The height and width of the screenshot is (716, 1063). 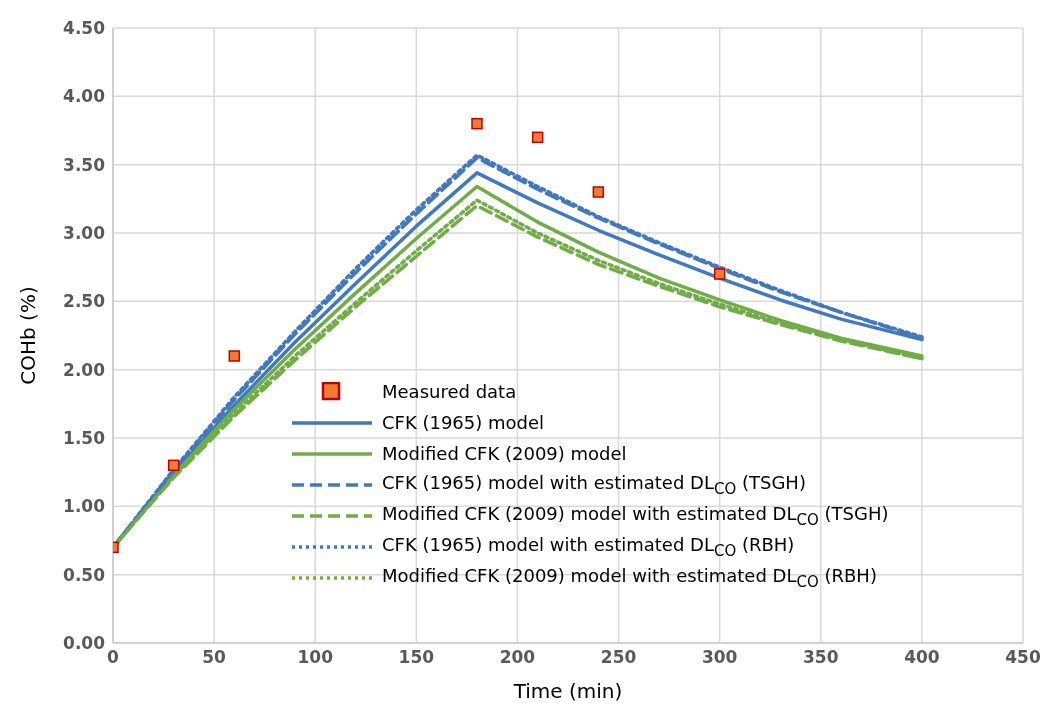 What do you see at coordinates (504, 453) in the screenshot?
I see `legend-label: Modified CFK (2009) model` at bounding box center [504, 453].